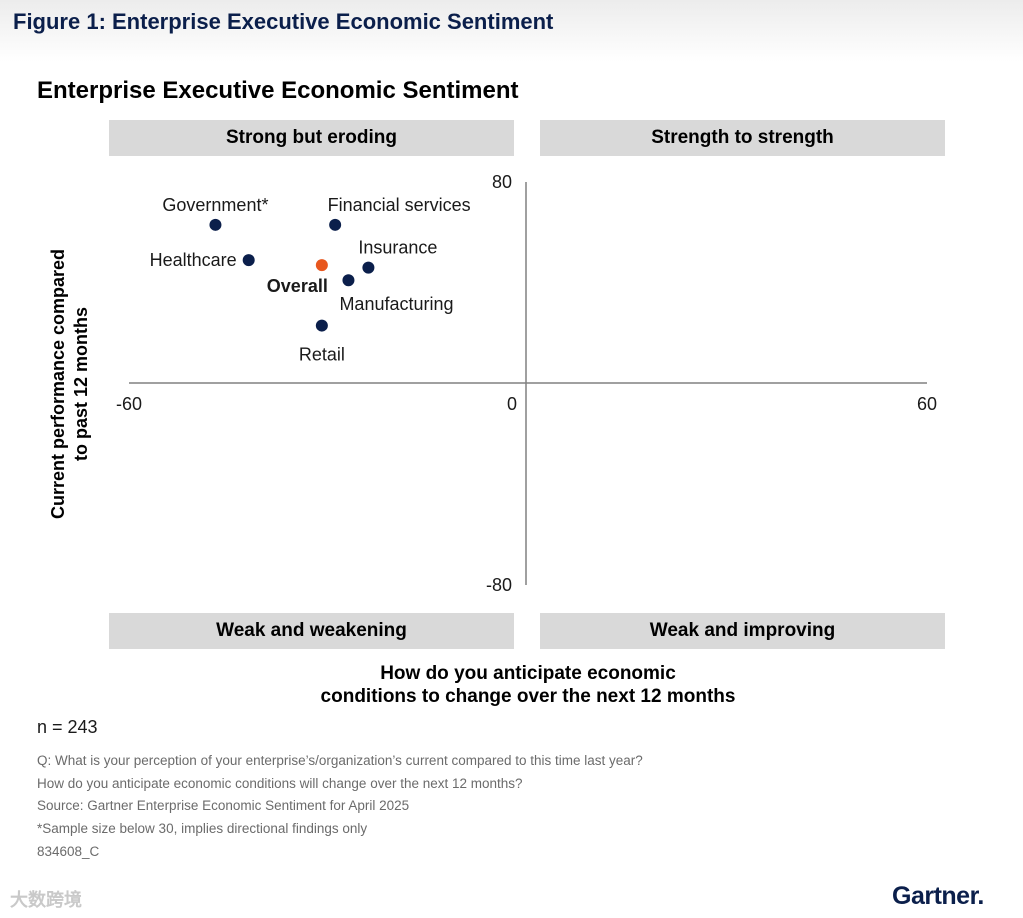 The image size is (1023, 918). What do you see at coordinates (335, 224) in the screenshot?
I see `point-financial-services` at bounding box center [335, 224].